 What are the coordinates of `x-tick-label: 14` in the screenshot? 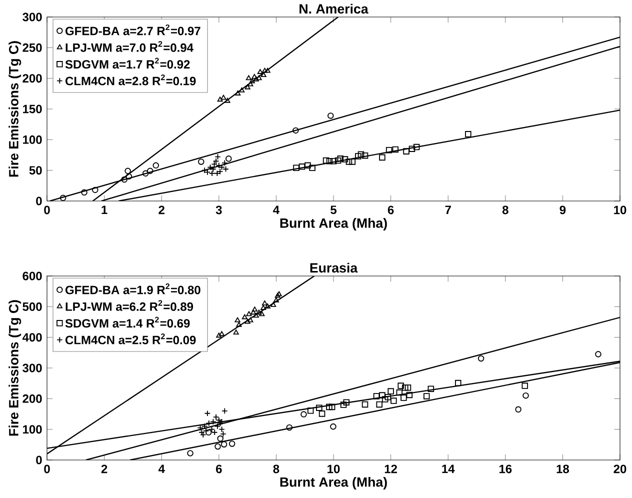 It's located at (448, 468).